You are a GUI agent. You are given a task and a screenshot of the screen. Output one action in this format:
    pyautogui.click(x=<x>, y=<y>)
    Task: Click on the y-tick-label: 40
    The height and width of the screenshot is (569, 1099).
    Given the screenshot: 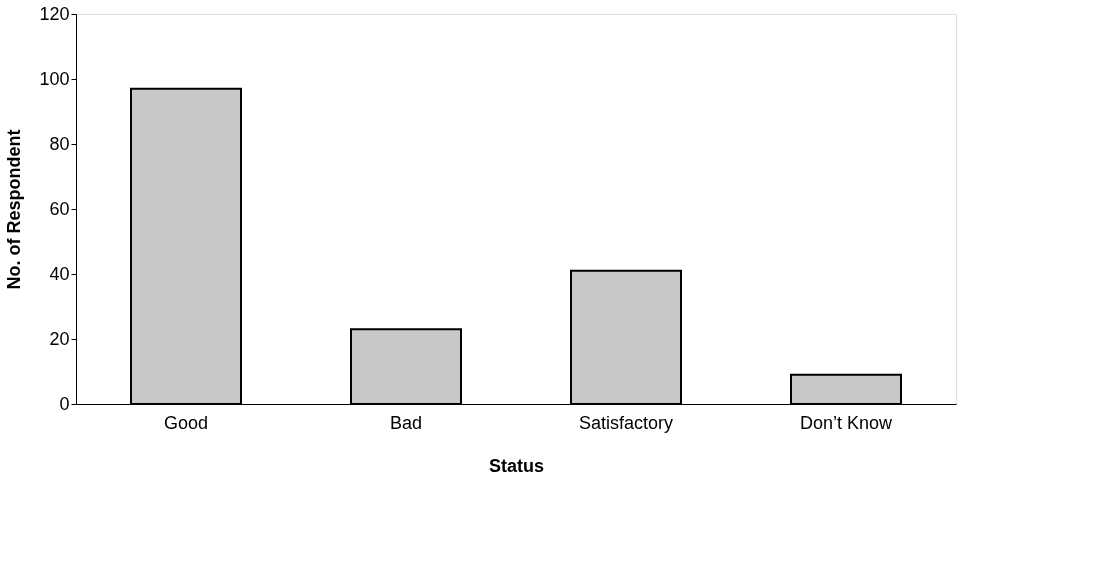 What is the action you would take?
    pyautogui.click(x=59, y=273)
    